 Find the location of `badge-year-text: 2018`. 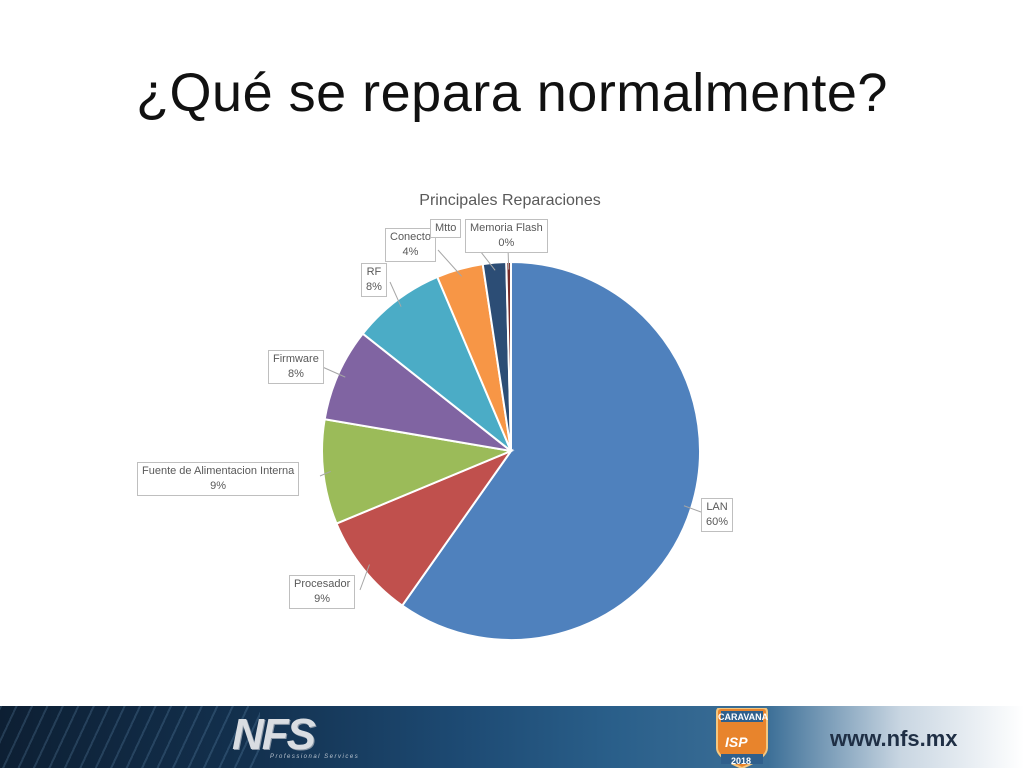

badge-year-text: 2018 is located at coordinates (741, 761).